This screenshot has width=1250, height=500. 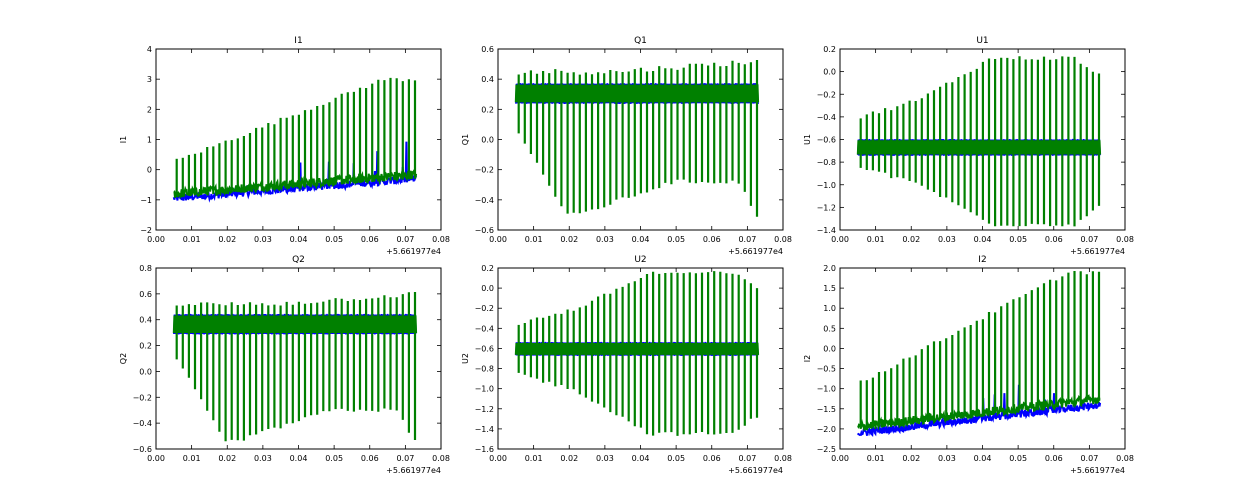 What do you see at coordinates (149, 109) in the screenshot?
I see `y-tick-label: 2` at bounding box center [149, 109].